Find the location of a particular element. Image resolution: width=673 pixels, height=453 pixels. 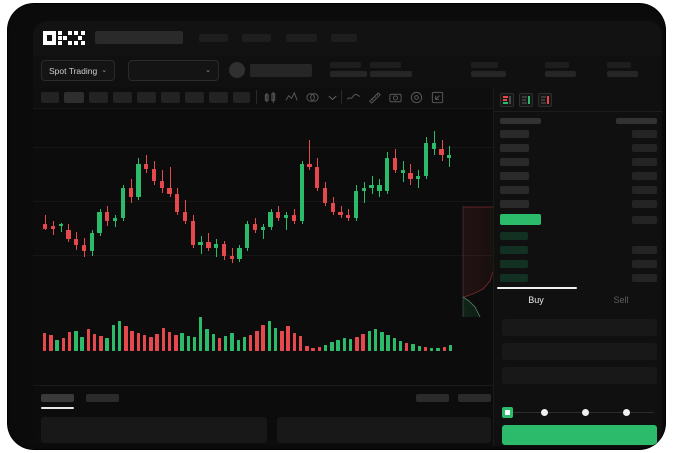

settings-icon is located at coordinates (416, 97).